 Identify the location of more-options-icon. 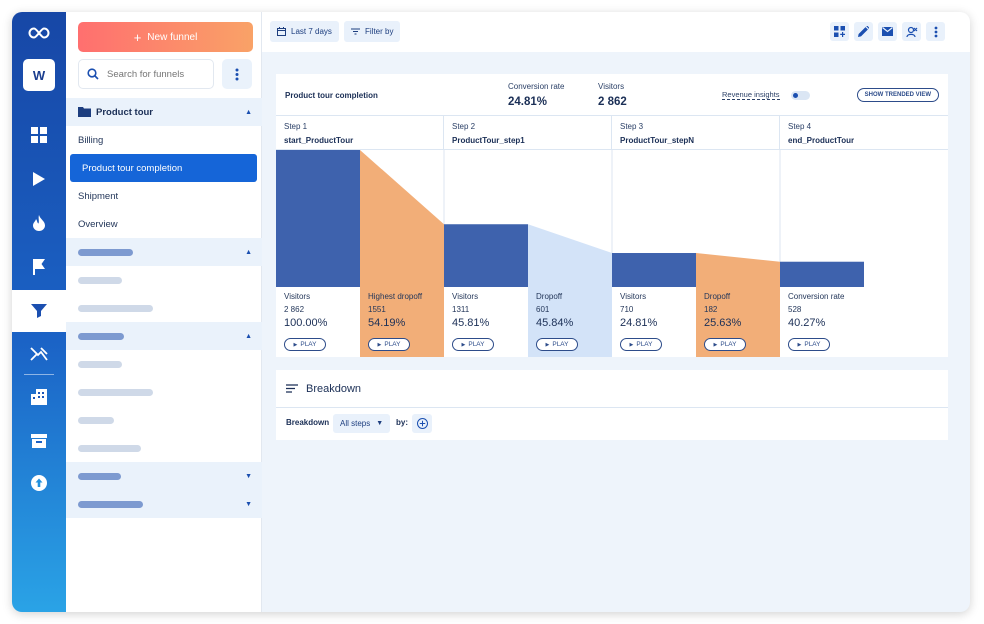
(935, 31).